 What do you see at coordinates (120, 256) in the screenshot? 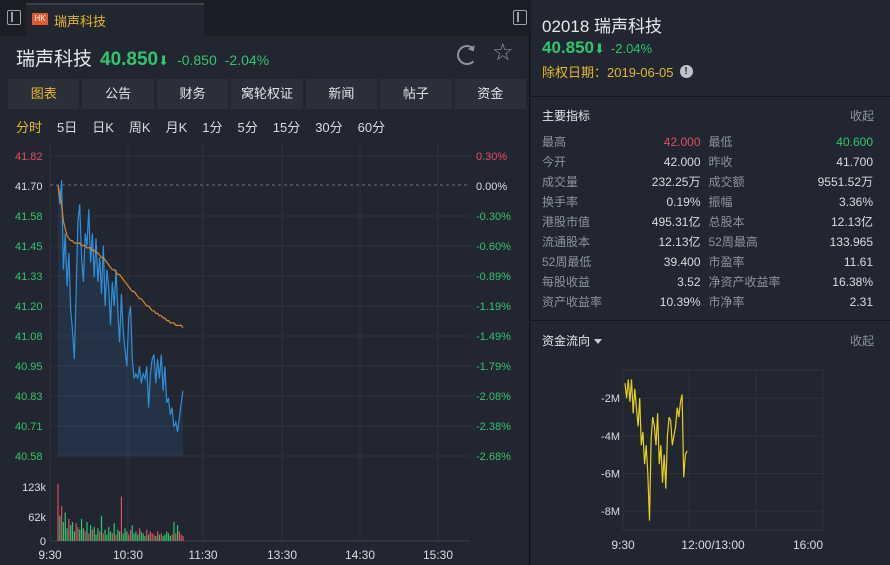
I see `avg-line` at bounding box center [120, 256].